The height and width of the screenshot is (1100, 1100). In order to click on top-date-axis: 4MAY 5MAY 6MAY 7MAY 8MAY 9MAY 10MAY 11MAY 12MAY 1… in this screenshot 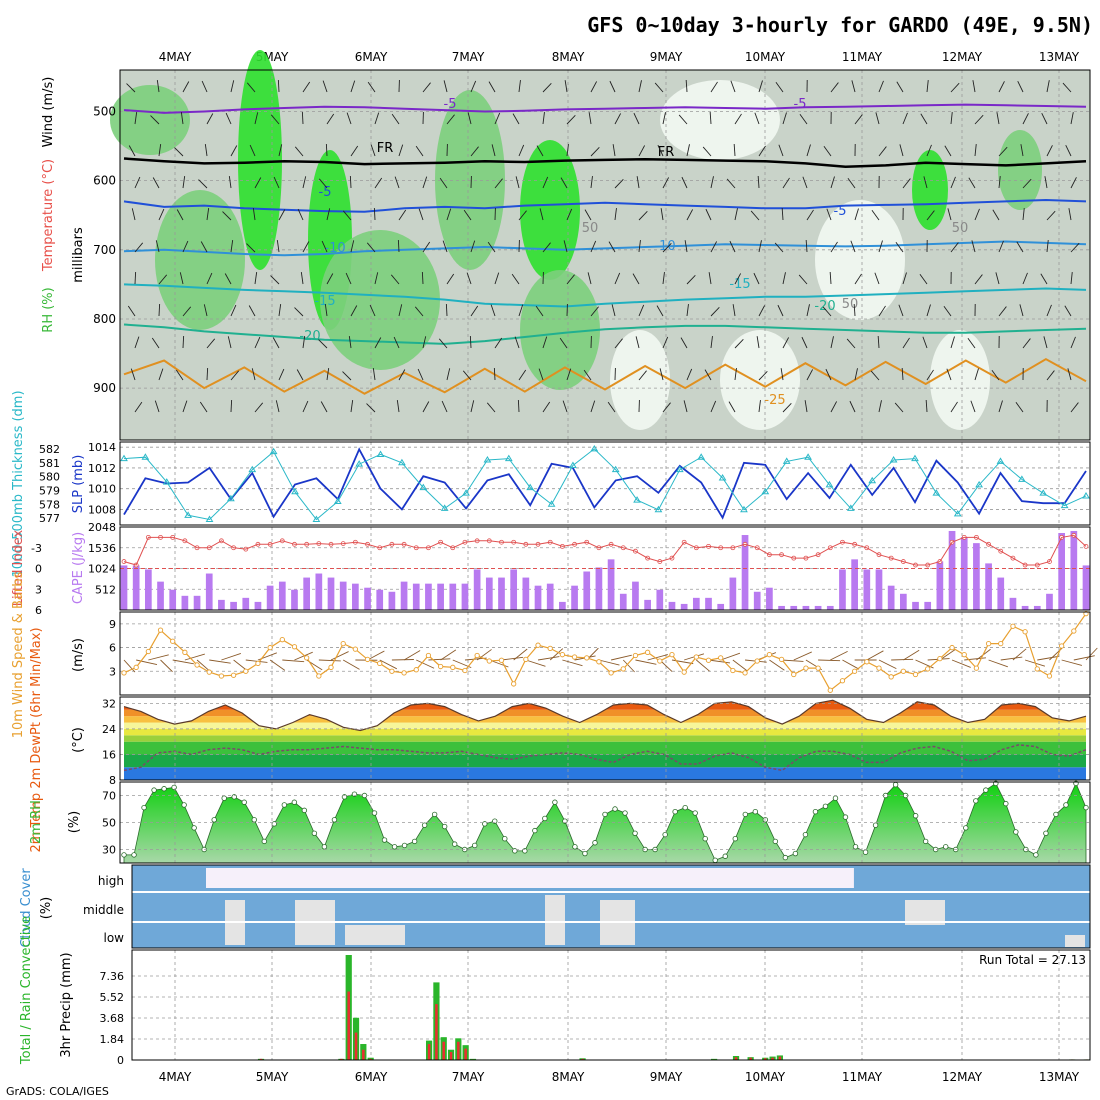, I will do `click(619, 57)`.